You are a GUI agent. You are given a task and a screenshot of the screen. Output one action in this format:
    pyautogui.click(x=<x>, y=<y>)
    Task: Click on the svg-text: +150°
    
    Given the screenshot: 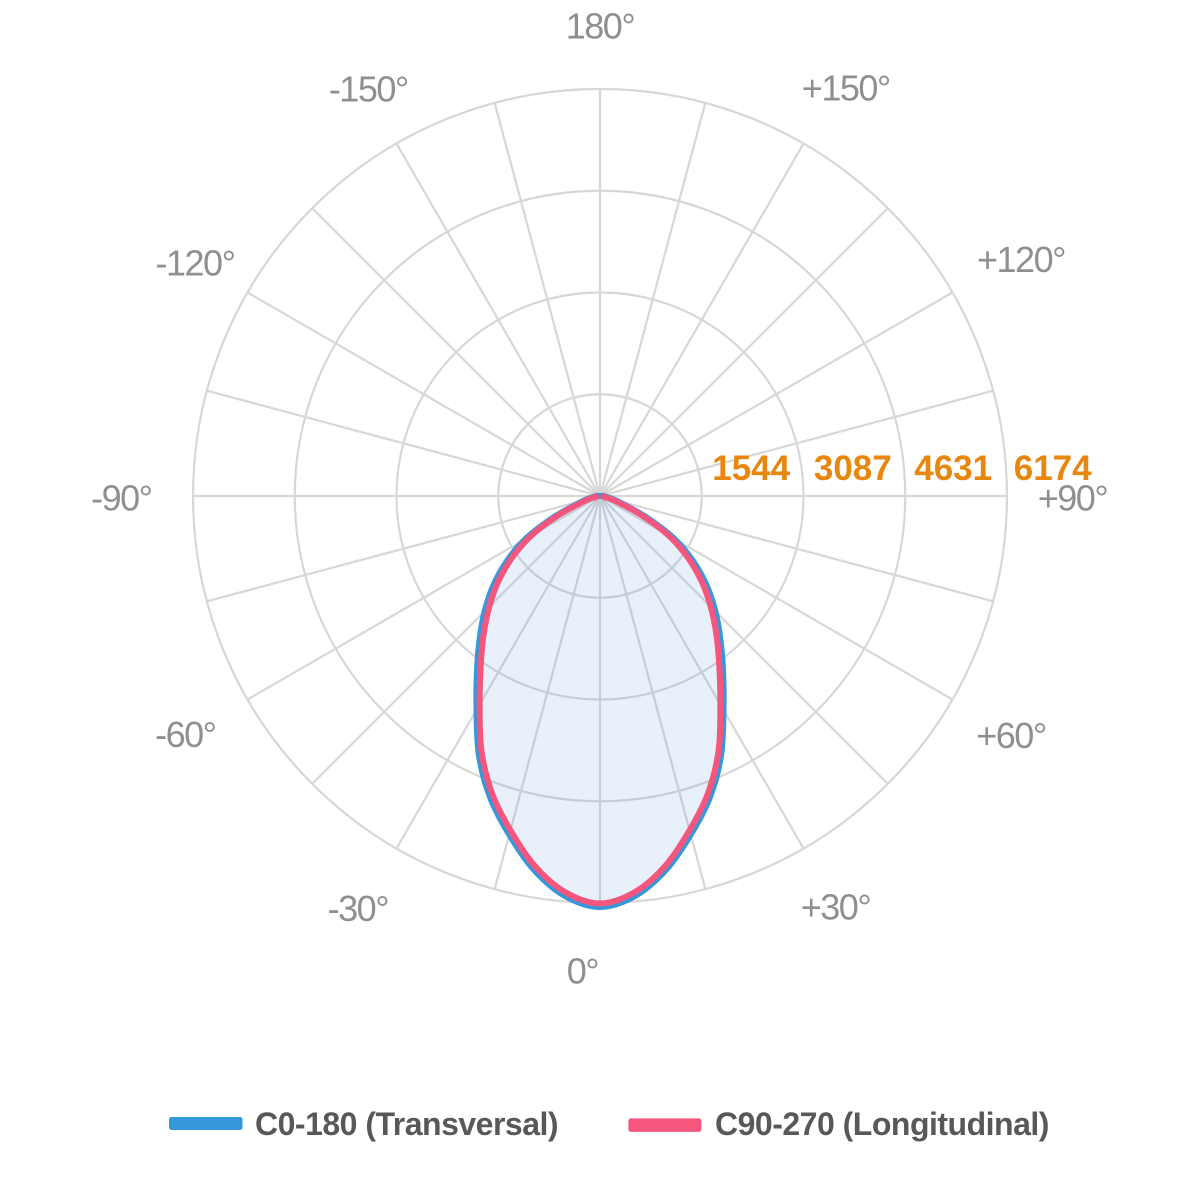 What is the action you would take?
    pyautogui.click(x=846, y=88)
    